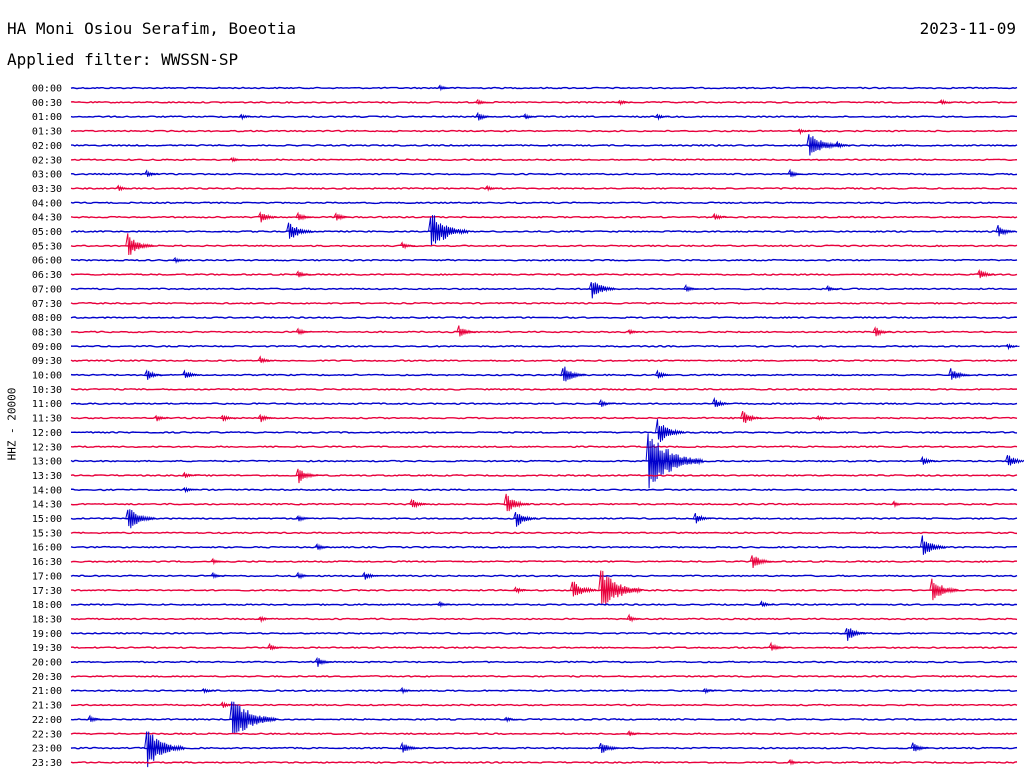  What do you see at coordinates (47, 706) in the screenshot?
I see `trace-time-label: 21:30` at bounding box center [47, 706].